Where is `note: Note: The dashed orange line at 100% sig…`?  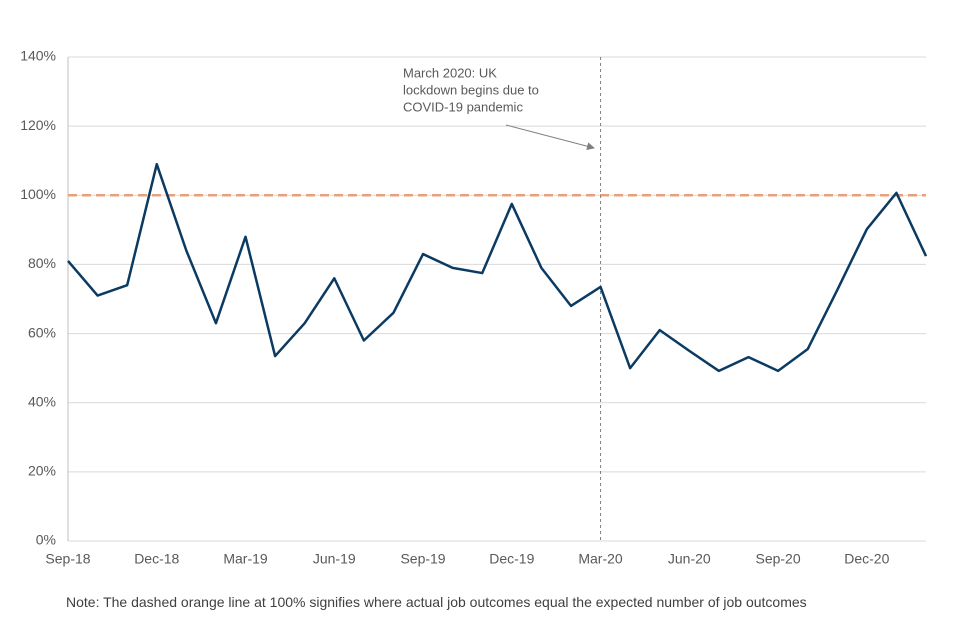 note: Note: The dashed orange line at 100% sig… is located at coordinates (436, 602).